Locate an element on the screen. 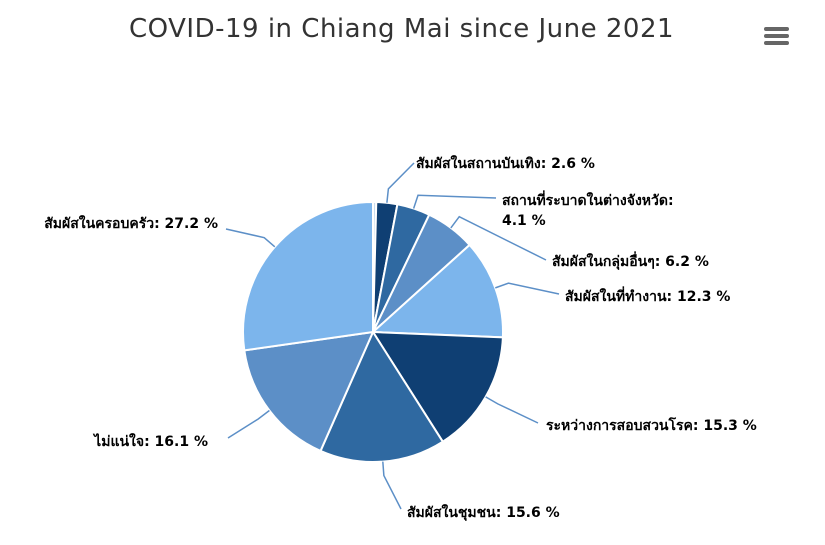 This screenshot has height=545, width=825. data-label-3: สถานที่ระบาดในต่างจังหวัด: 4.1 % is located at coordinates (588, 209).